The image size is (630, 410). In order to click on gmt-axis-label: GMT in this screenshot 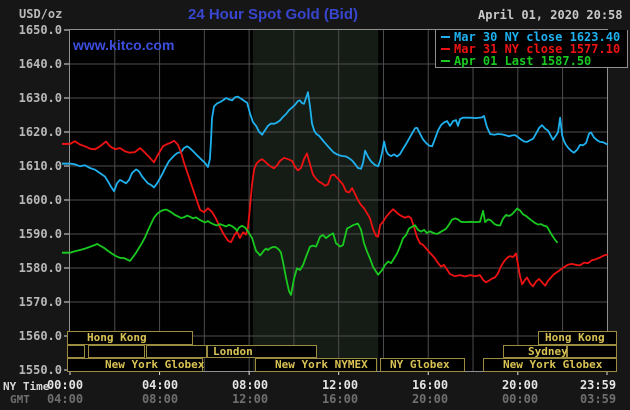, I will do `click(20, 399)`.